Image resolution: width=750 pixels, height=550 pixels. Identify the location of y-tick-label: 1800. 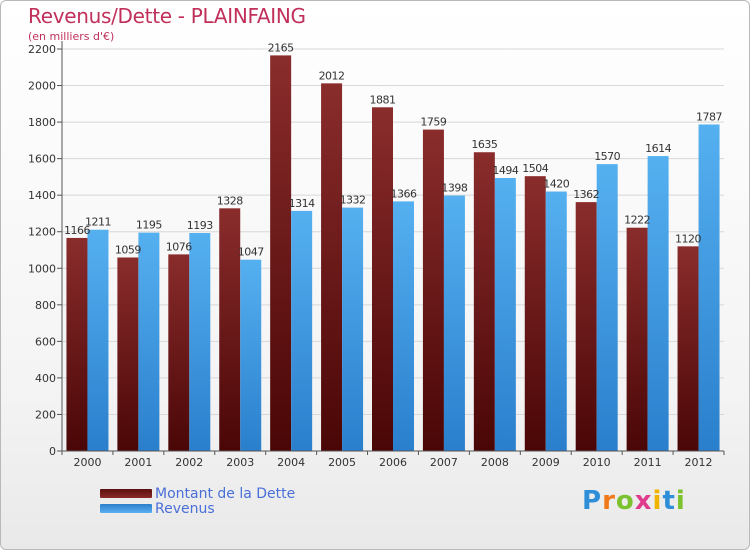
(42, 122).